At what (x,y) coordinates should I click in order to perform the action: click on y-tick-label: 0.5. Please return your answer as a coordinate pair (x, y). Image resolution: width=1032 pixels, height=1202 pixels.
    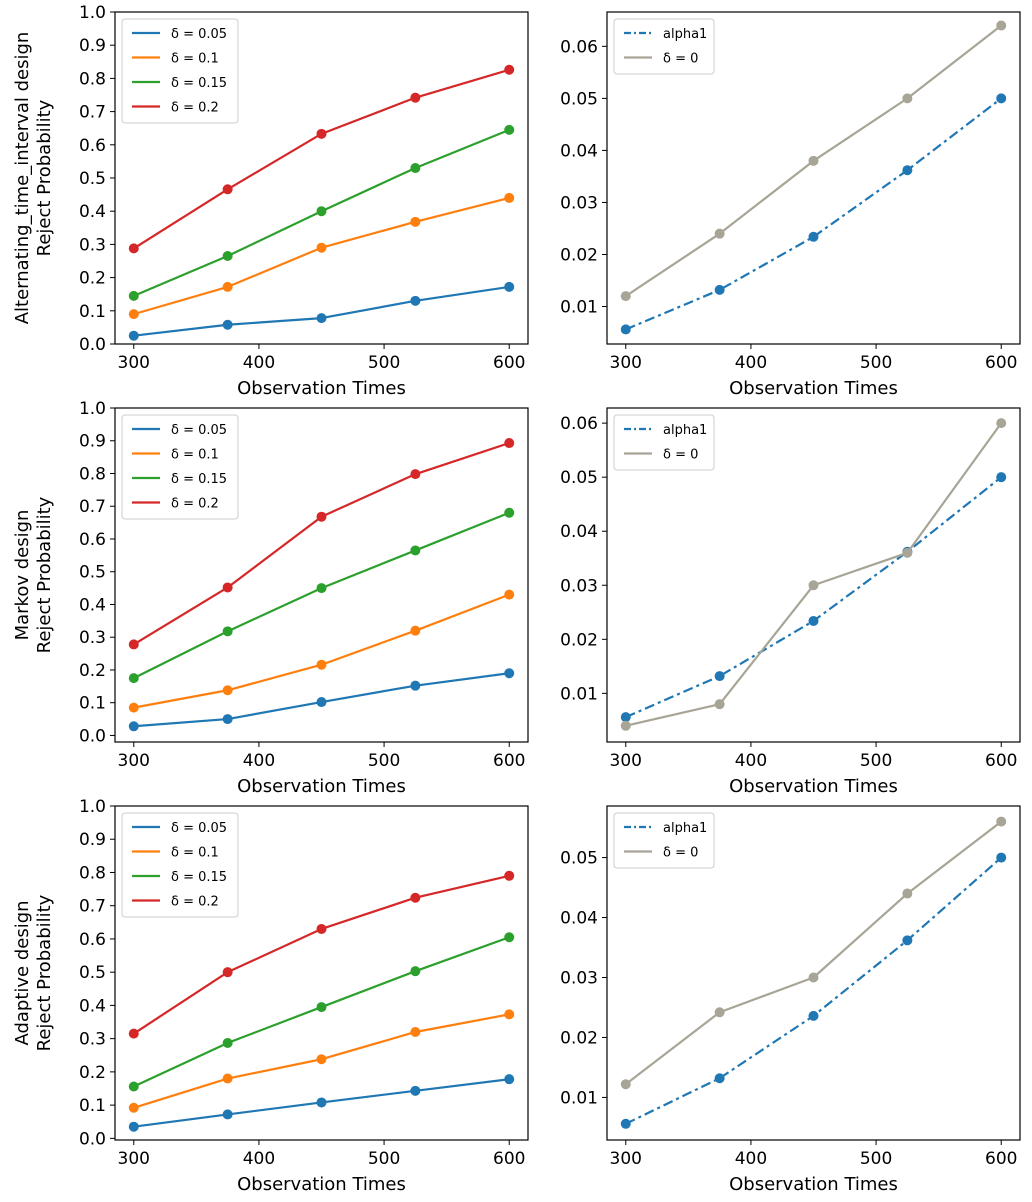
    Looking at the image, I should click on (92, 179).